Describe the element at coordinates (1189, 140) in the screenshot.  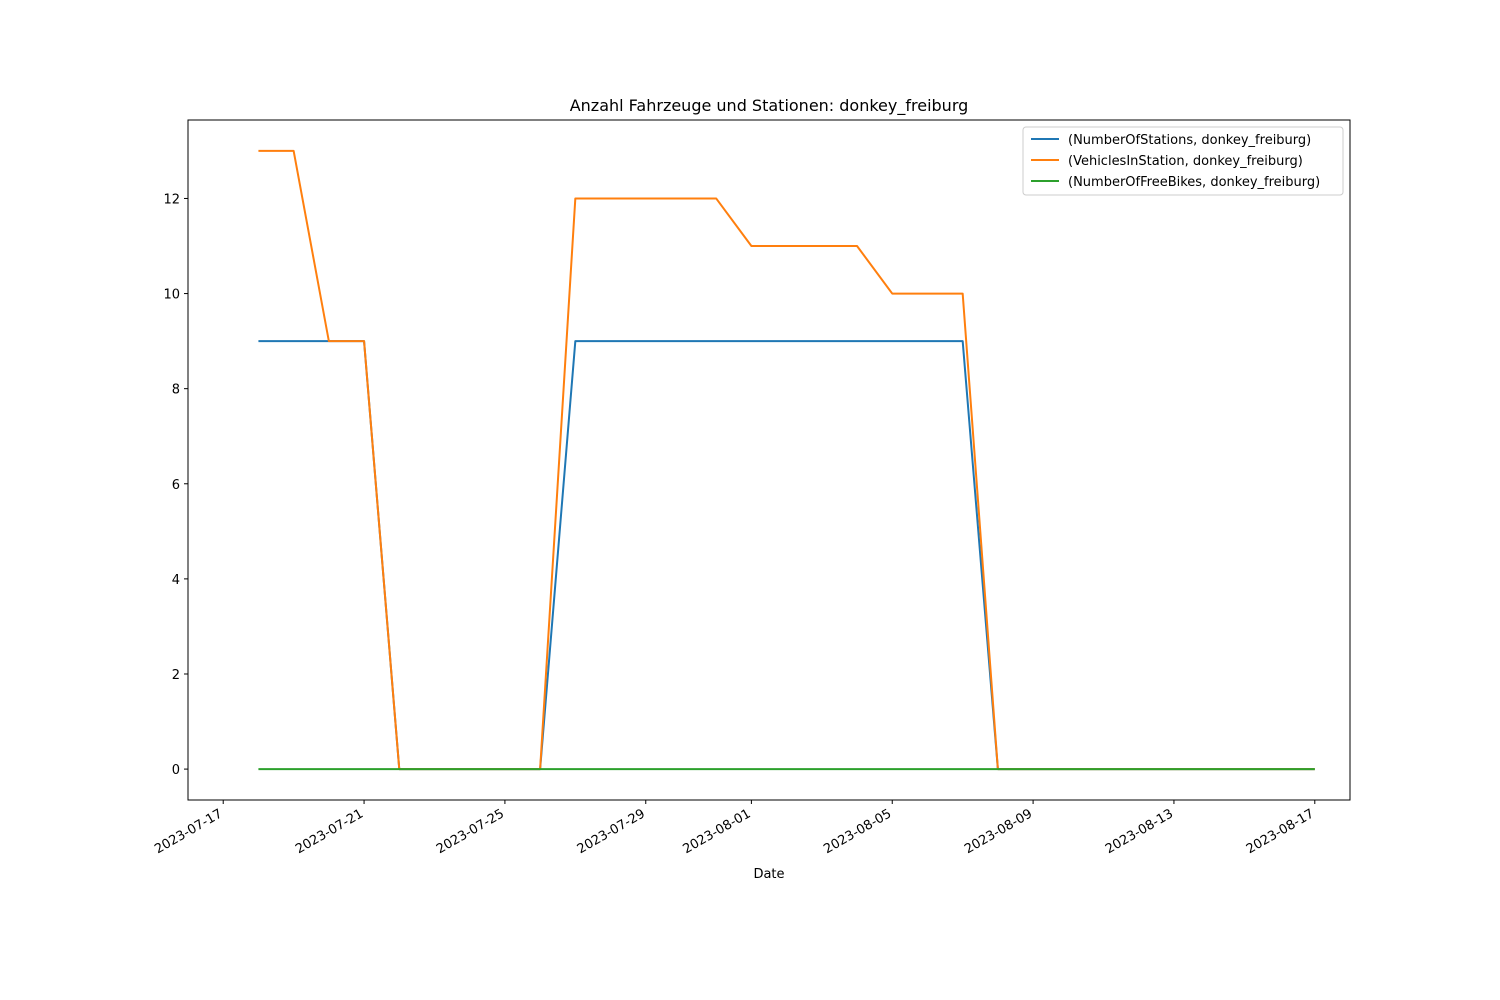
I see `legend-label: (NumberOfStations, donkey_freiburg)` at that location.